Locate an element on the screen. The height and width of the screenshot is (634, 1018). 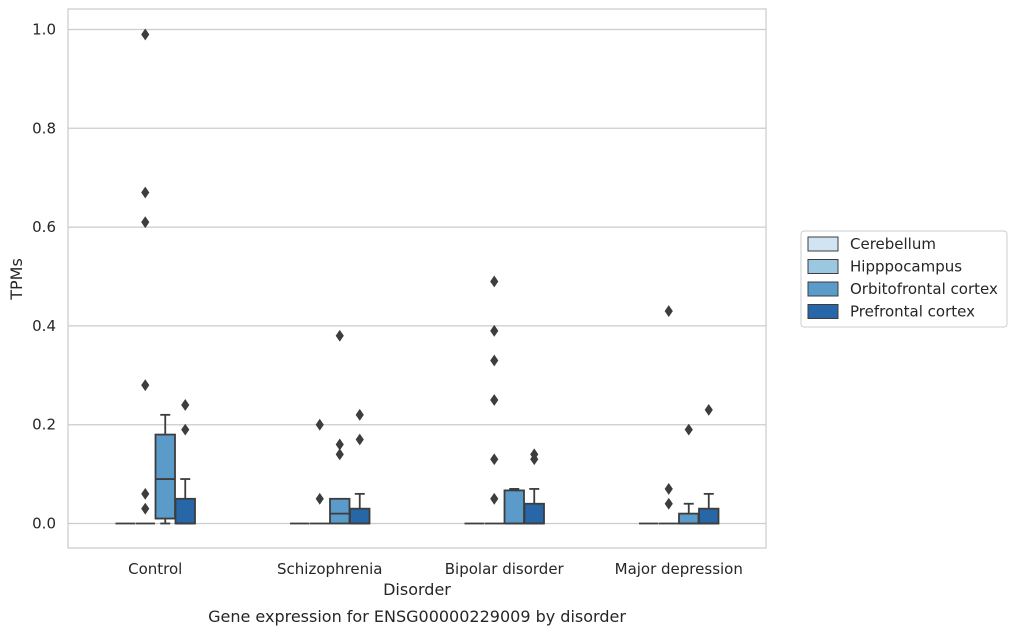
x-axis-label: Disorder is located at coordinates (417, 589).